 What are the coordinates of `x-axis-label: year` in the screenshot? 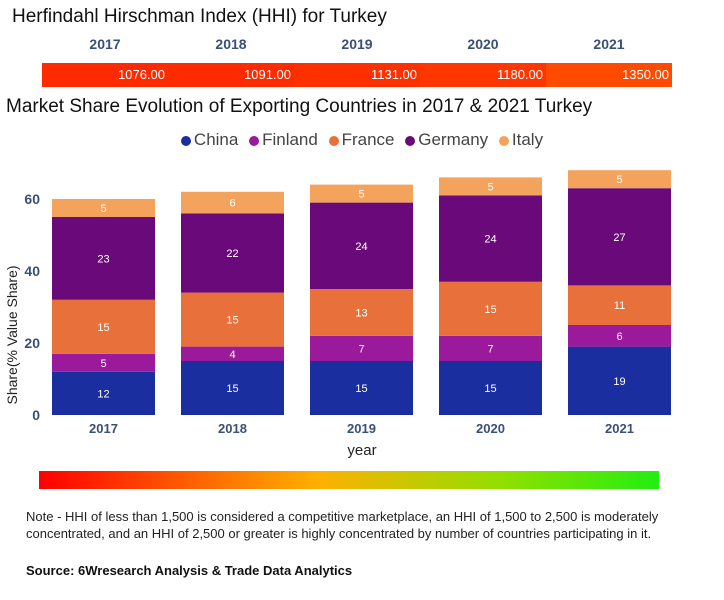 It's located at (361, 450).